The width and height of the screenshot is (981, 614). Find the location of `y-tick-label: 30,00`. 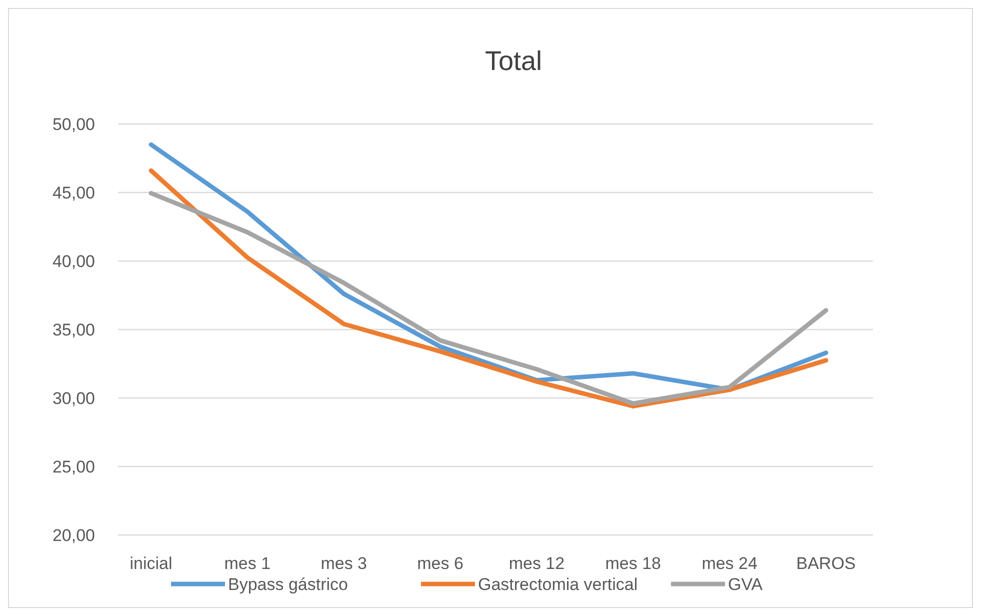

y-tick-label: 30,00 is located at coordinates (73, 398).